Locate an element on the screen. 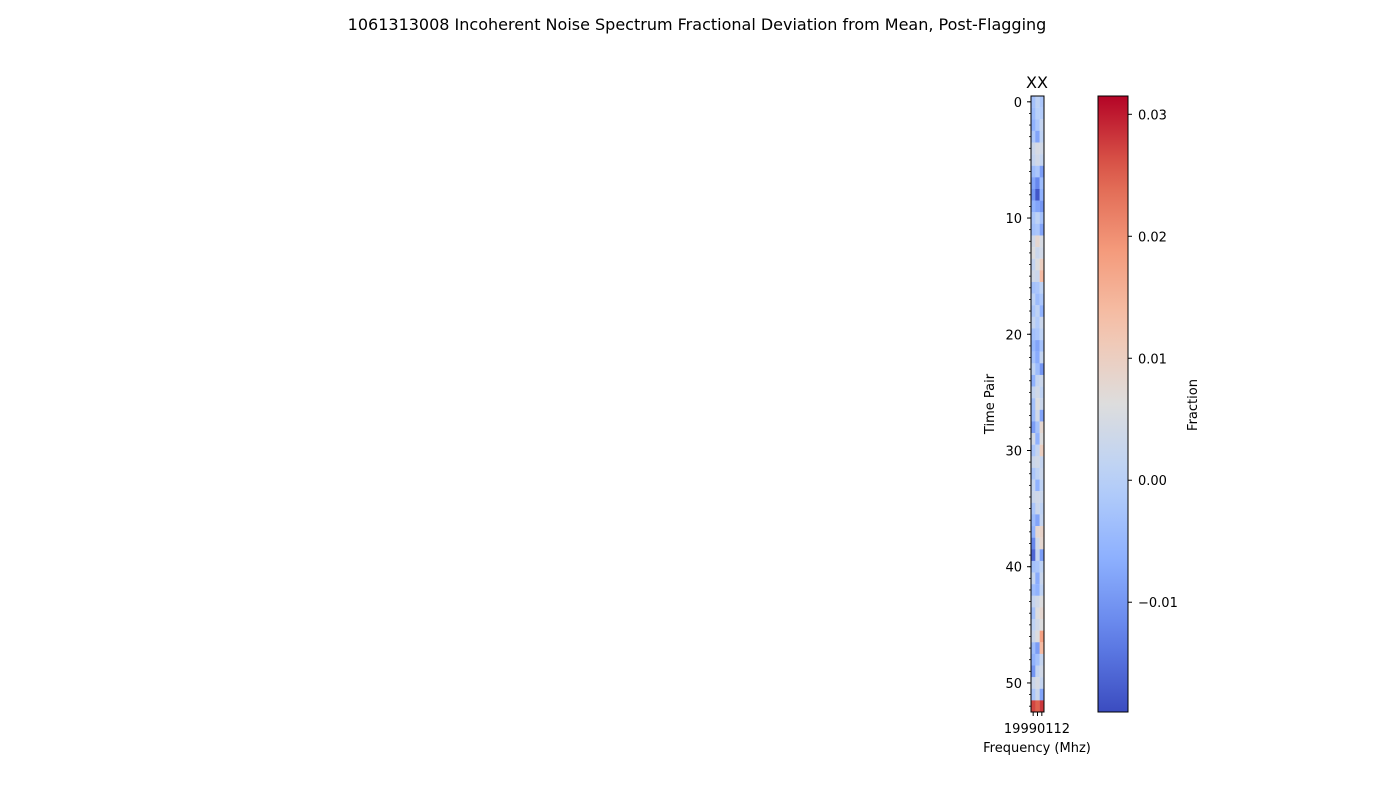  x-axis-label: Frequency (Mhz) is located at coordinates (1037, 748).